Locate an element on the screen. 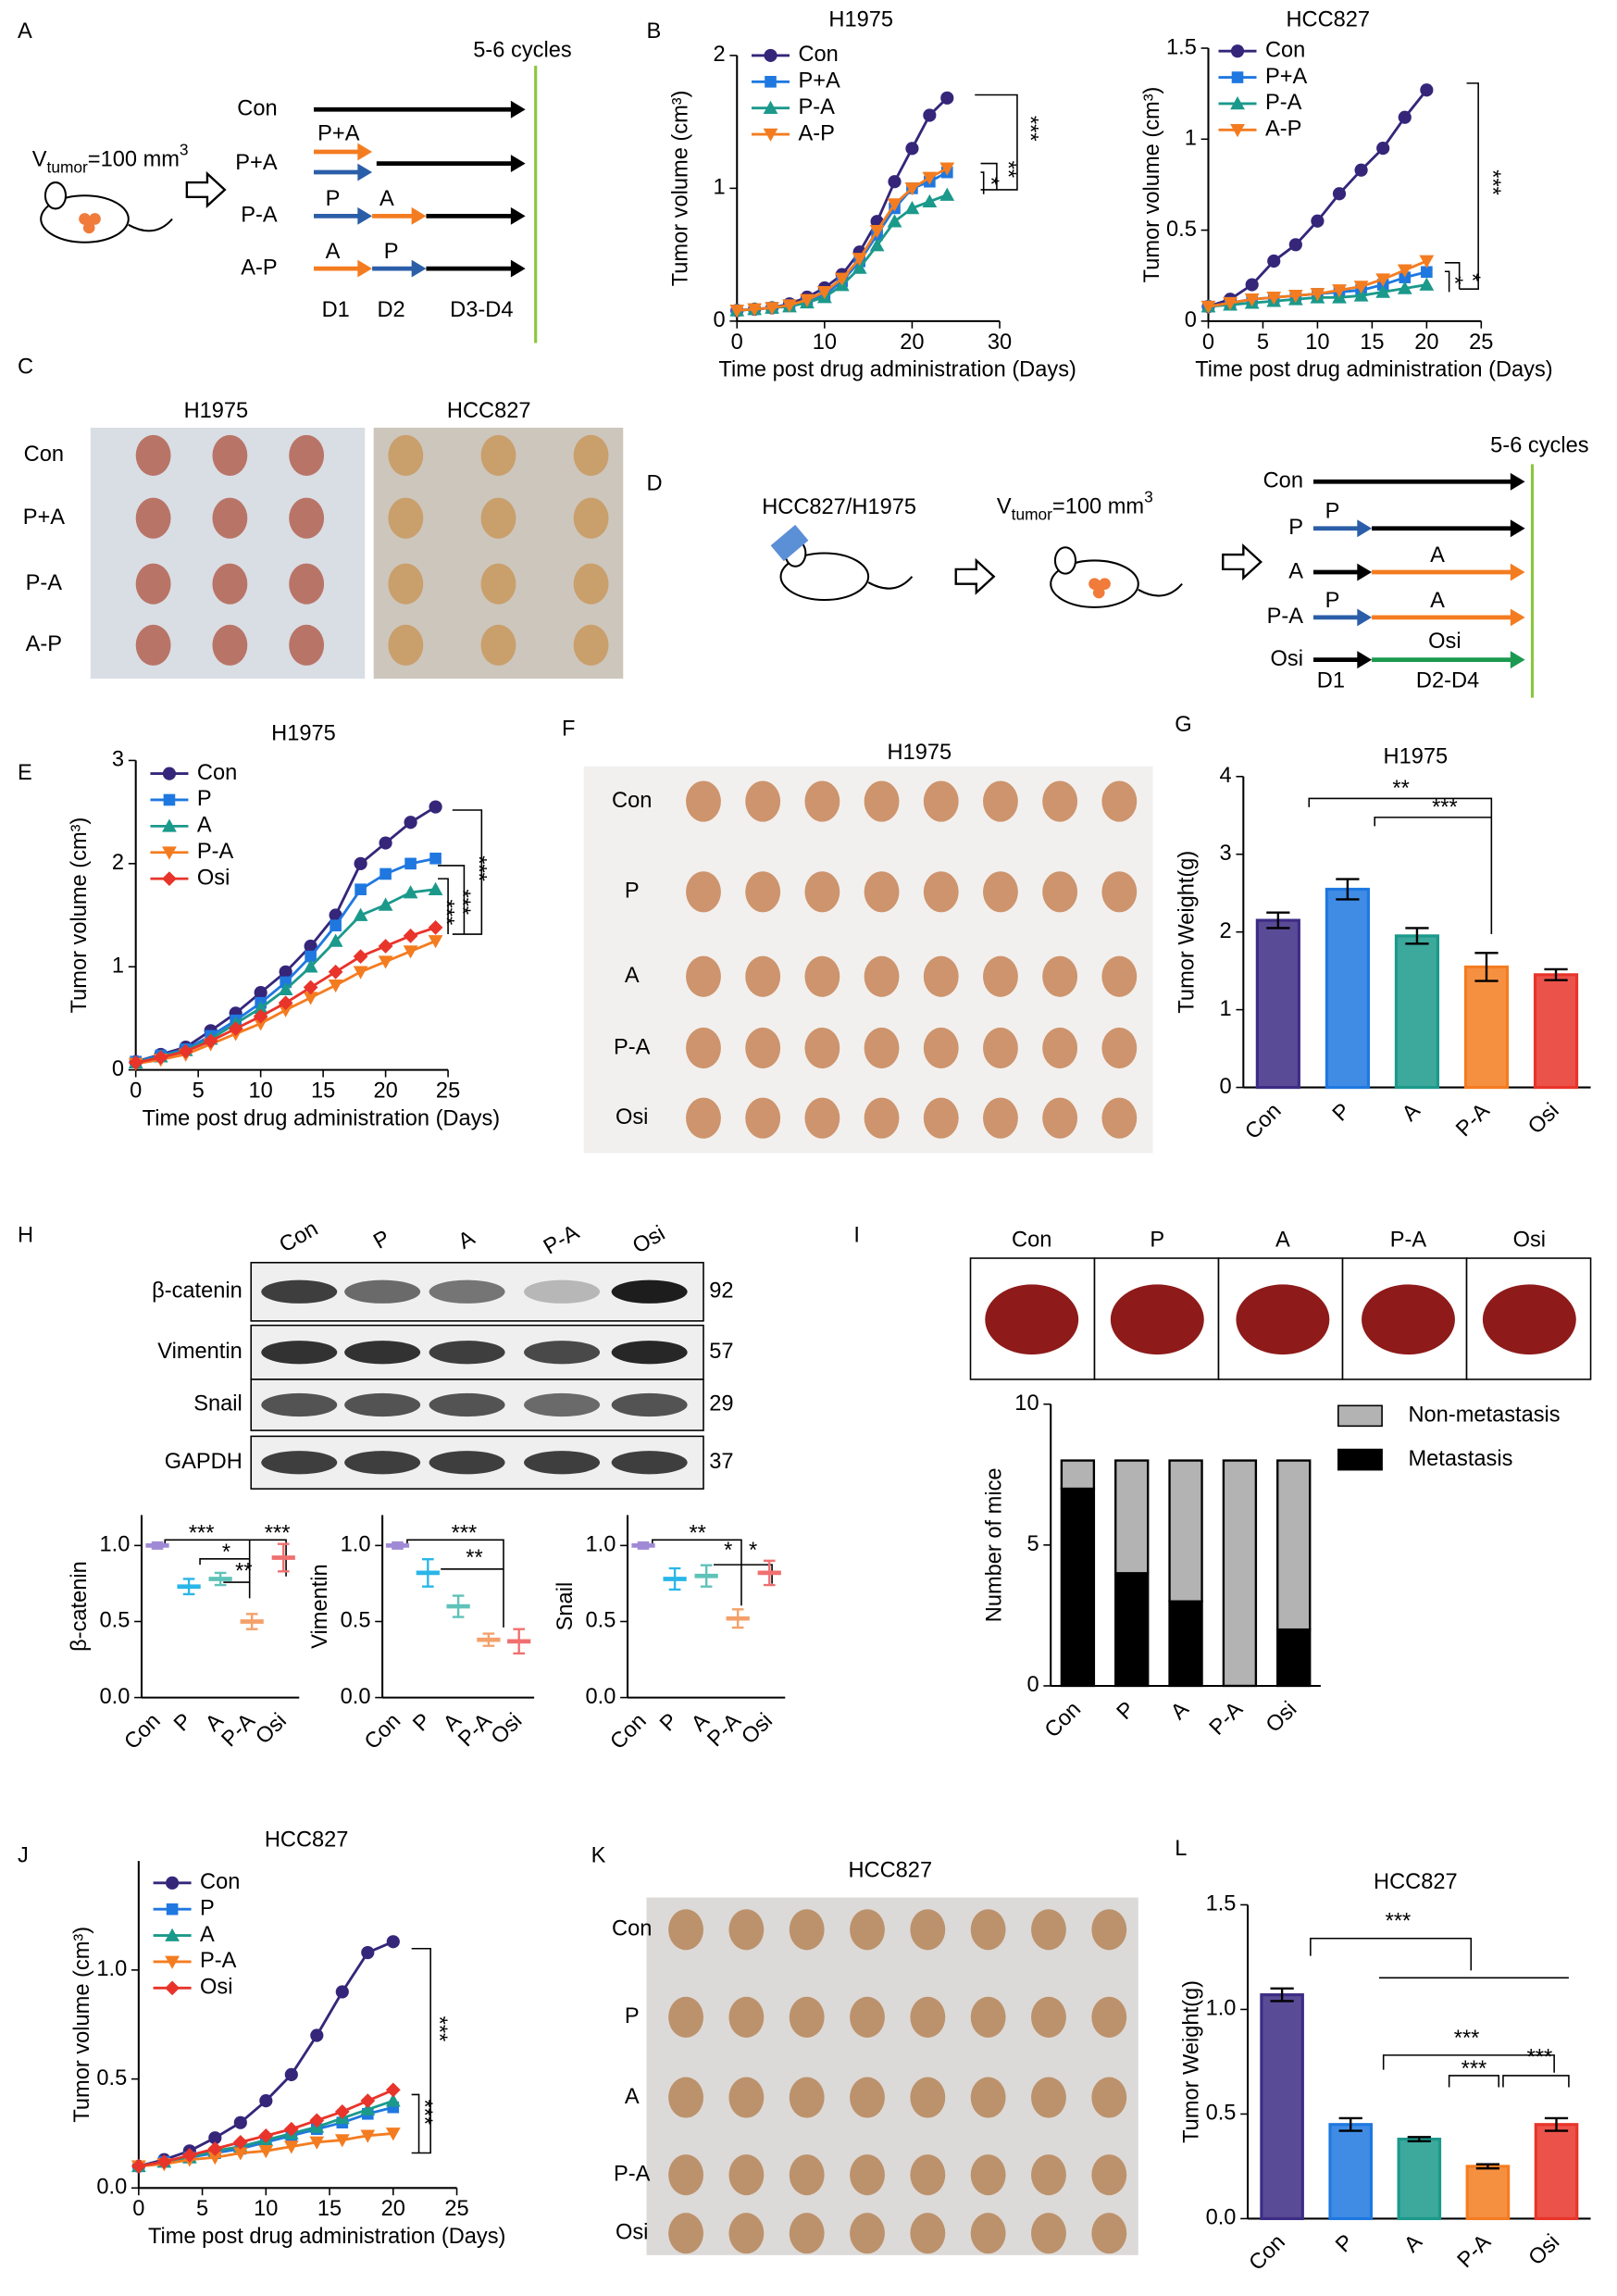 The width and height of the screenshot is (1617, 2296). y-tick-label: 2 is located at coordinates (1226, 931).